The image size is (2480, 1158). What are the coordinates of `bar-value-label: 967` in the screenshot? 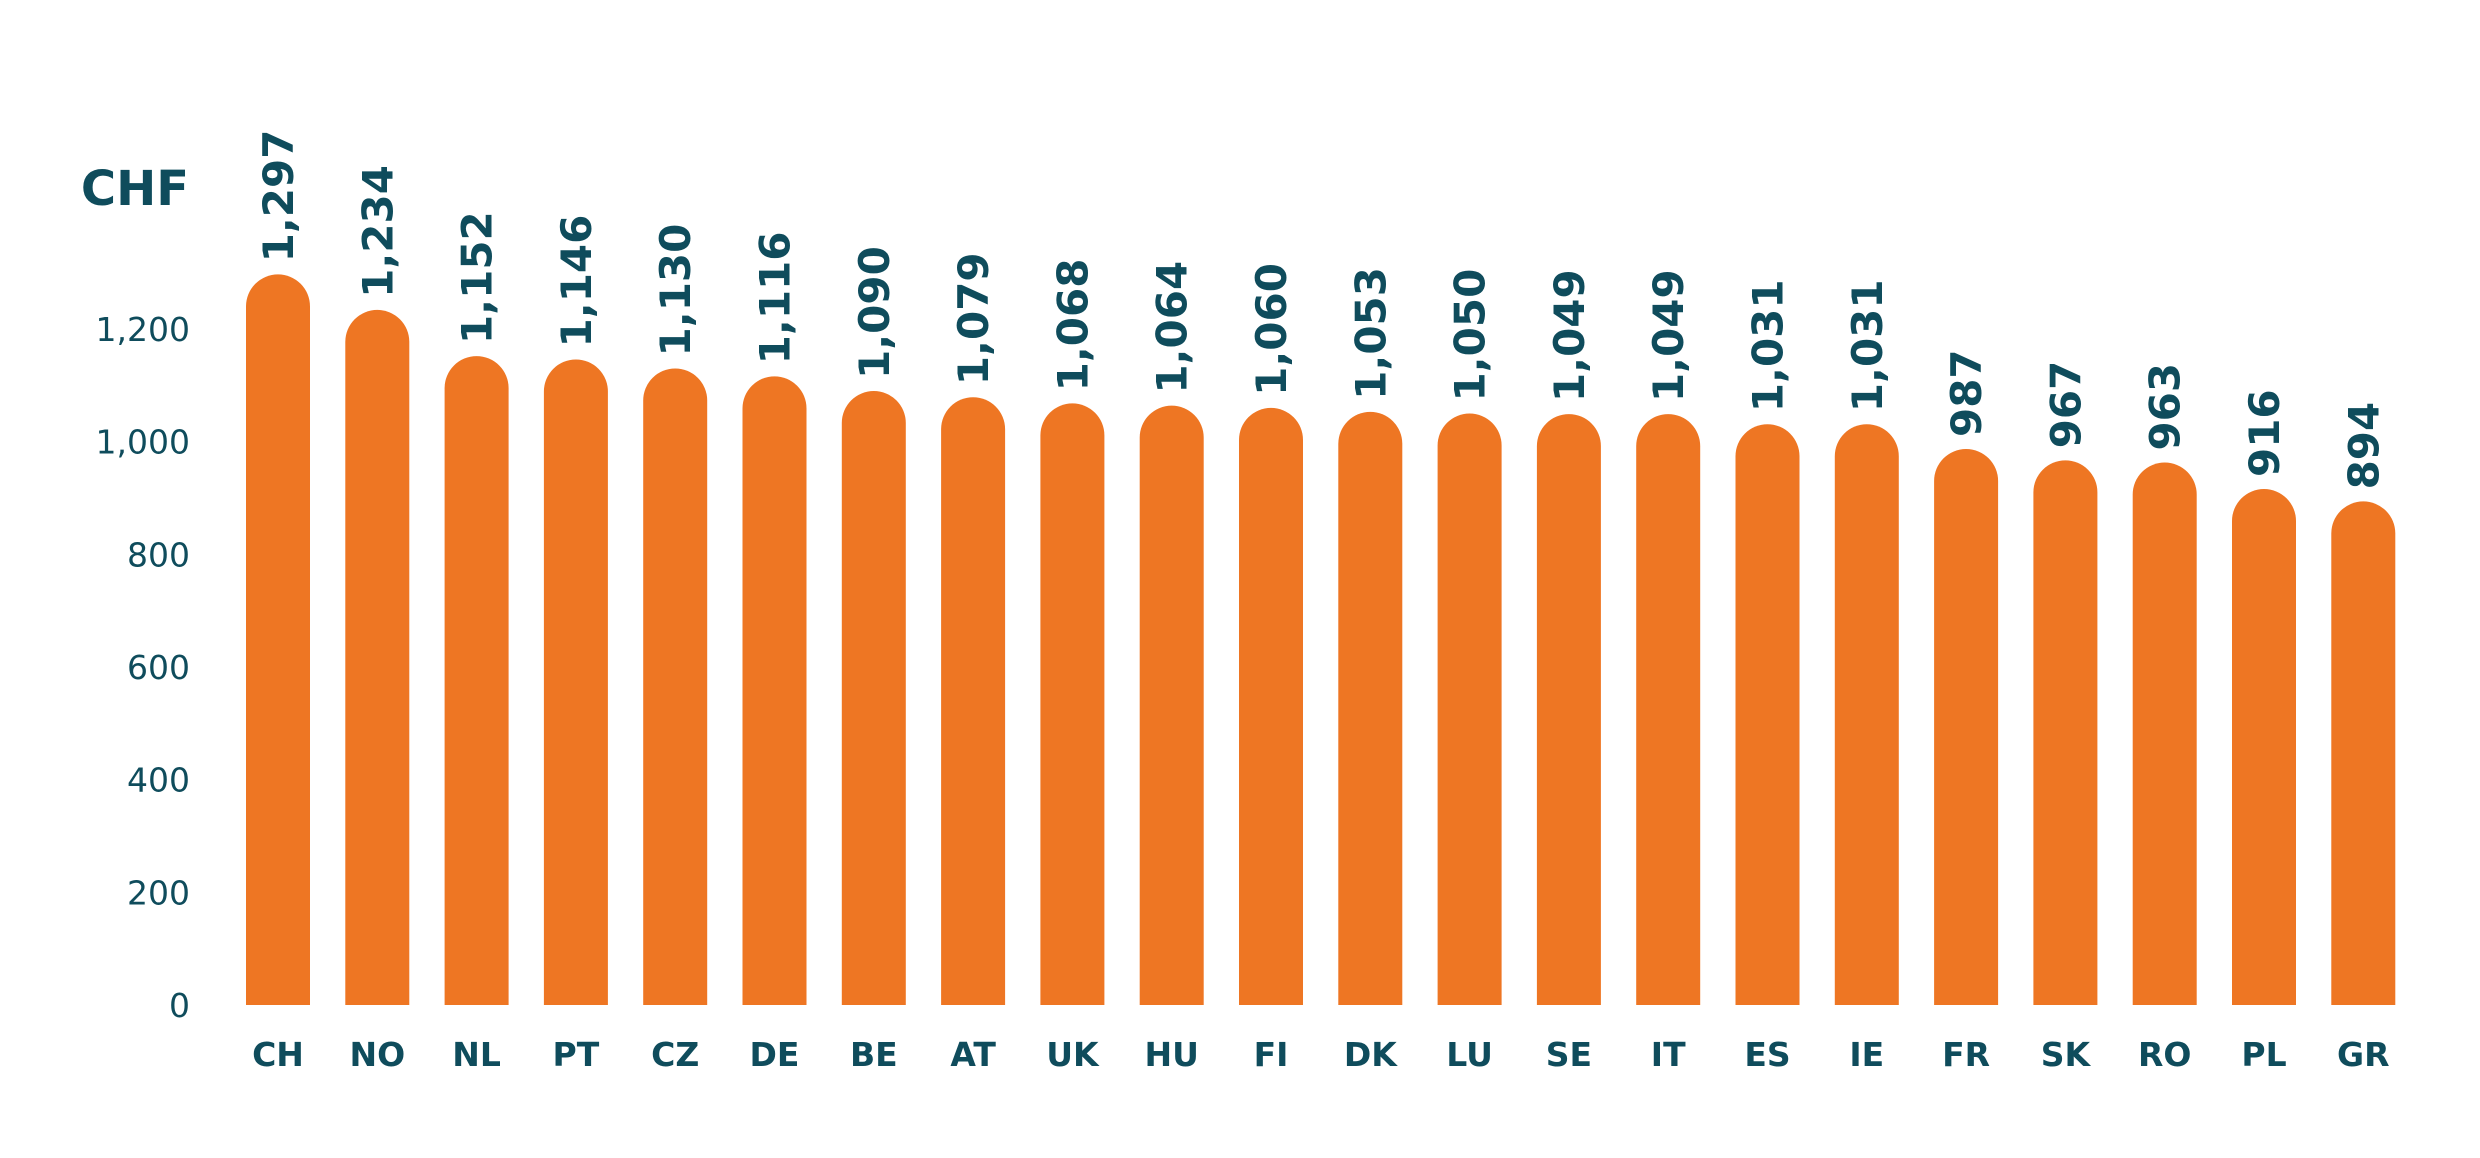 It's located at (2065, 405).